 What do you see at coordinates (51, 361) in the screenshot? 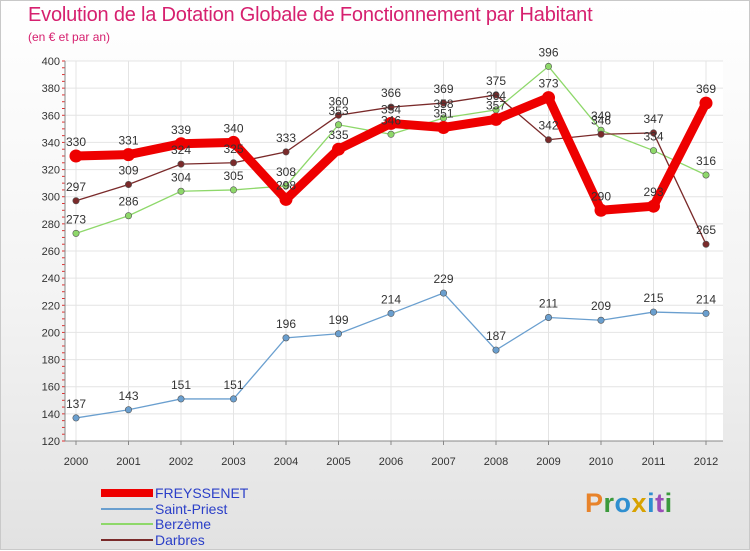
I see `y-tick-label: 180` at bounding box center [51, 361].